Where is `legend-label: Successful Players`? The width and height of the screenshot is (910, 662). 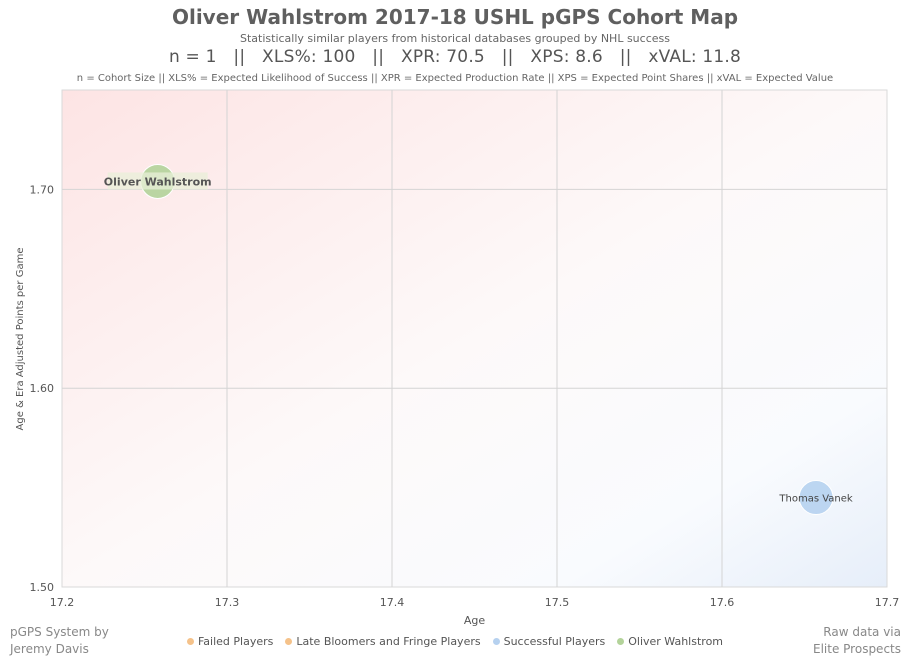 legend-label: Successful Players is located at coordinates (554, 641).